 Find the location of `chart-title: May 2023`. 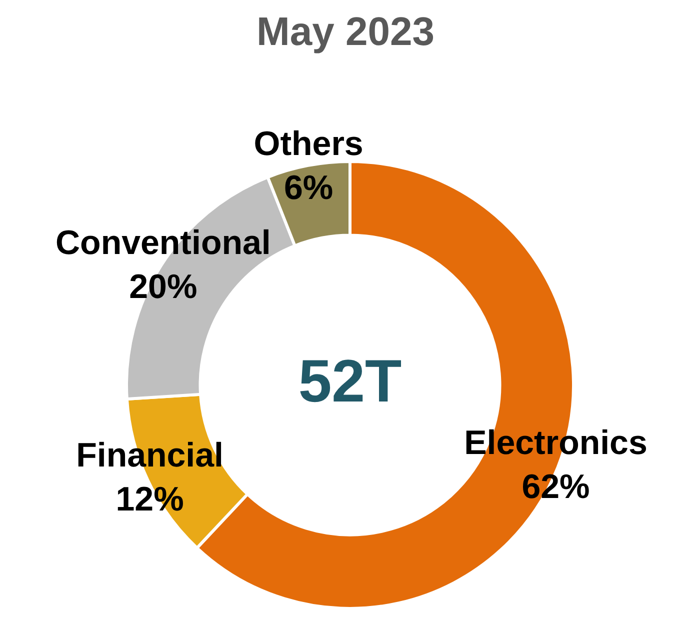

chart-title: May 2023 is located at coordinates (345, 32).